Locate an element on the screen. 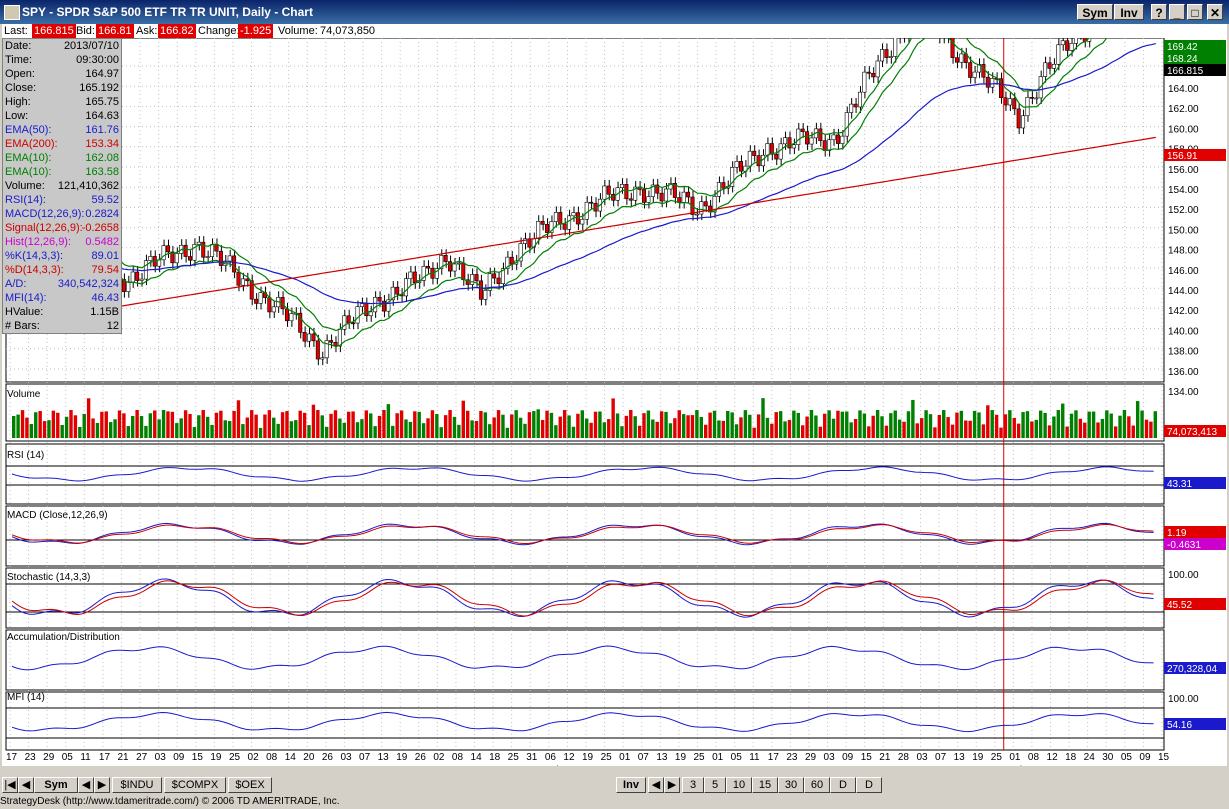 The width and height of the screenshot is (1229, 809). interval-daily-alt: D is located at coordinates (869, 785).